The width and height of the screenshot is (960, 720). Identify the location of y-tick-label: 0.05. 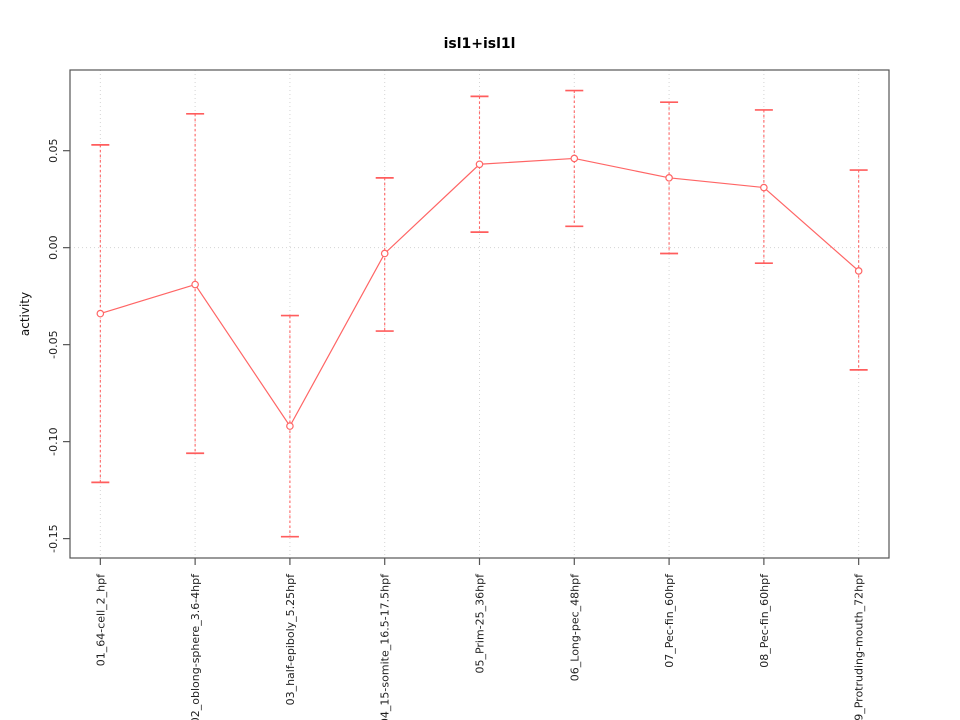
(53, 150).